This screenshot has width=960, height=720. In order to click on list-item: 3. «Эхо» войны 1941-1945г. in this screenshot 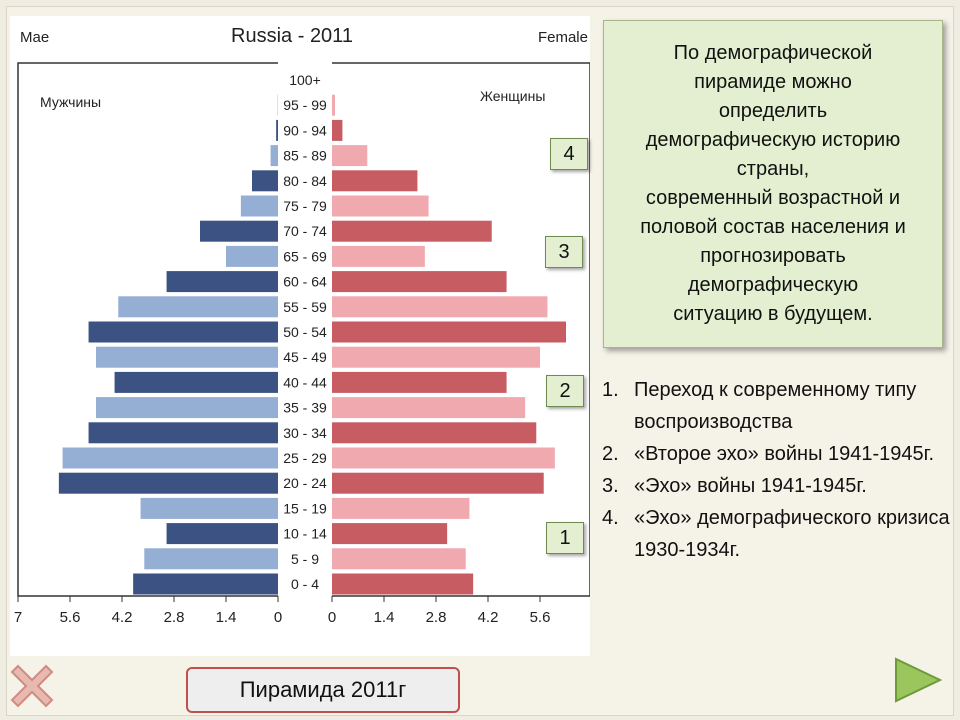, I will do `click(775, 486)`.